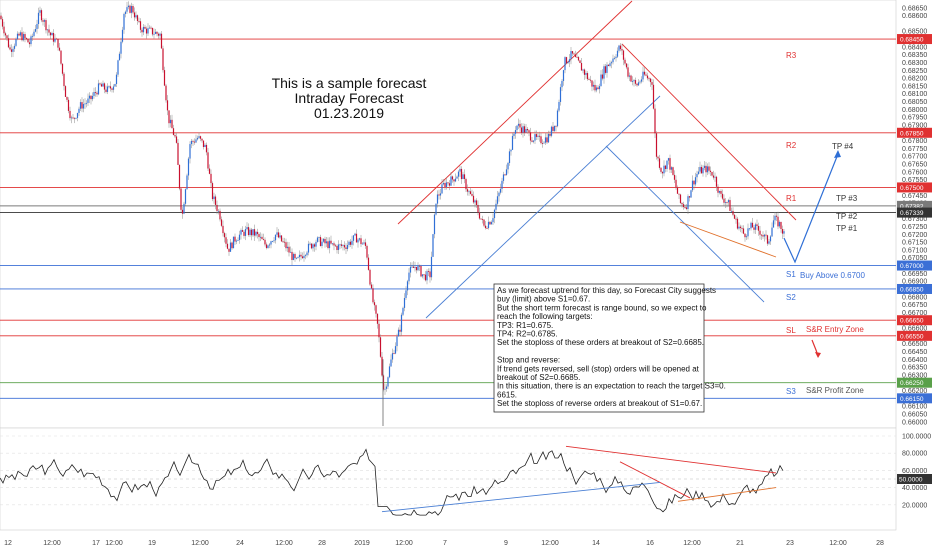  Describe the element at coordinates (650, 543) in the screenshot. I see `time-tick-label: 16` at that location.